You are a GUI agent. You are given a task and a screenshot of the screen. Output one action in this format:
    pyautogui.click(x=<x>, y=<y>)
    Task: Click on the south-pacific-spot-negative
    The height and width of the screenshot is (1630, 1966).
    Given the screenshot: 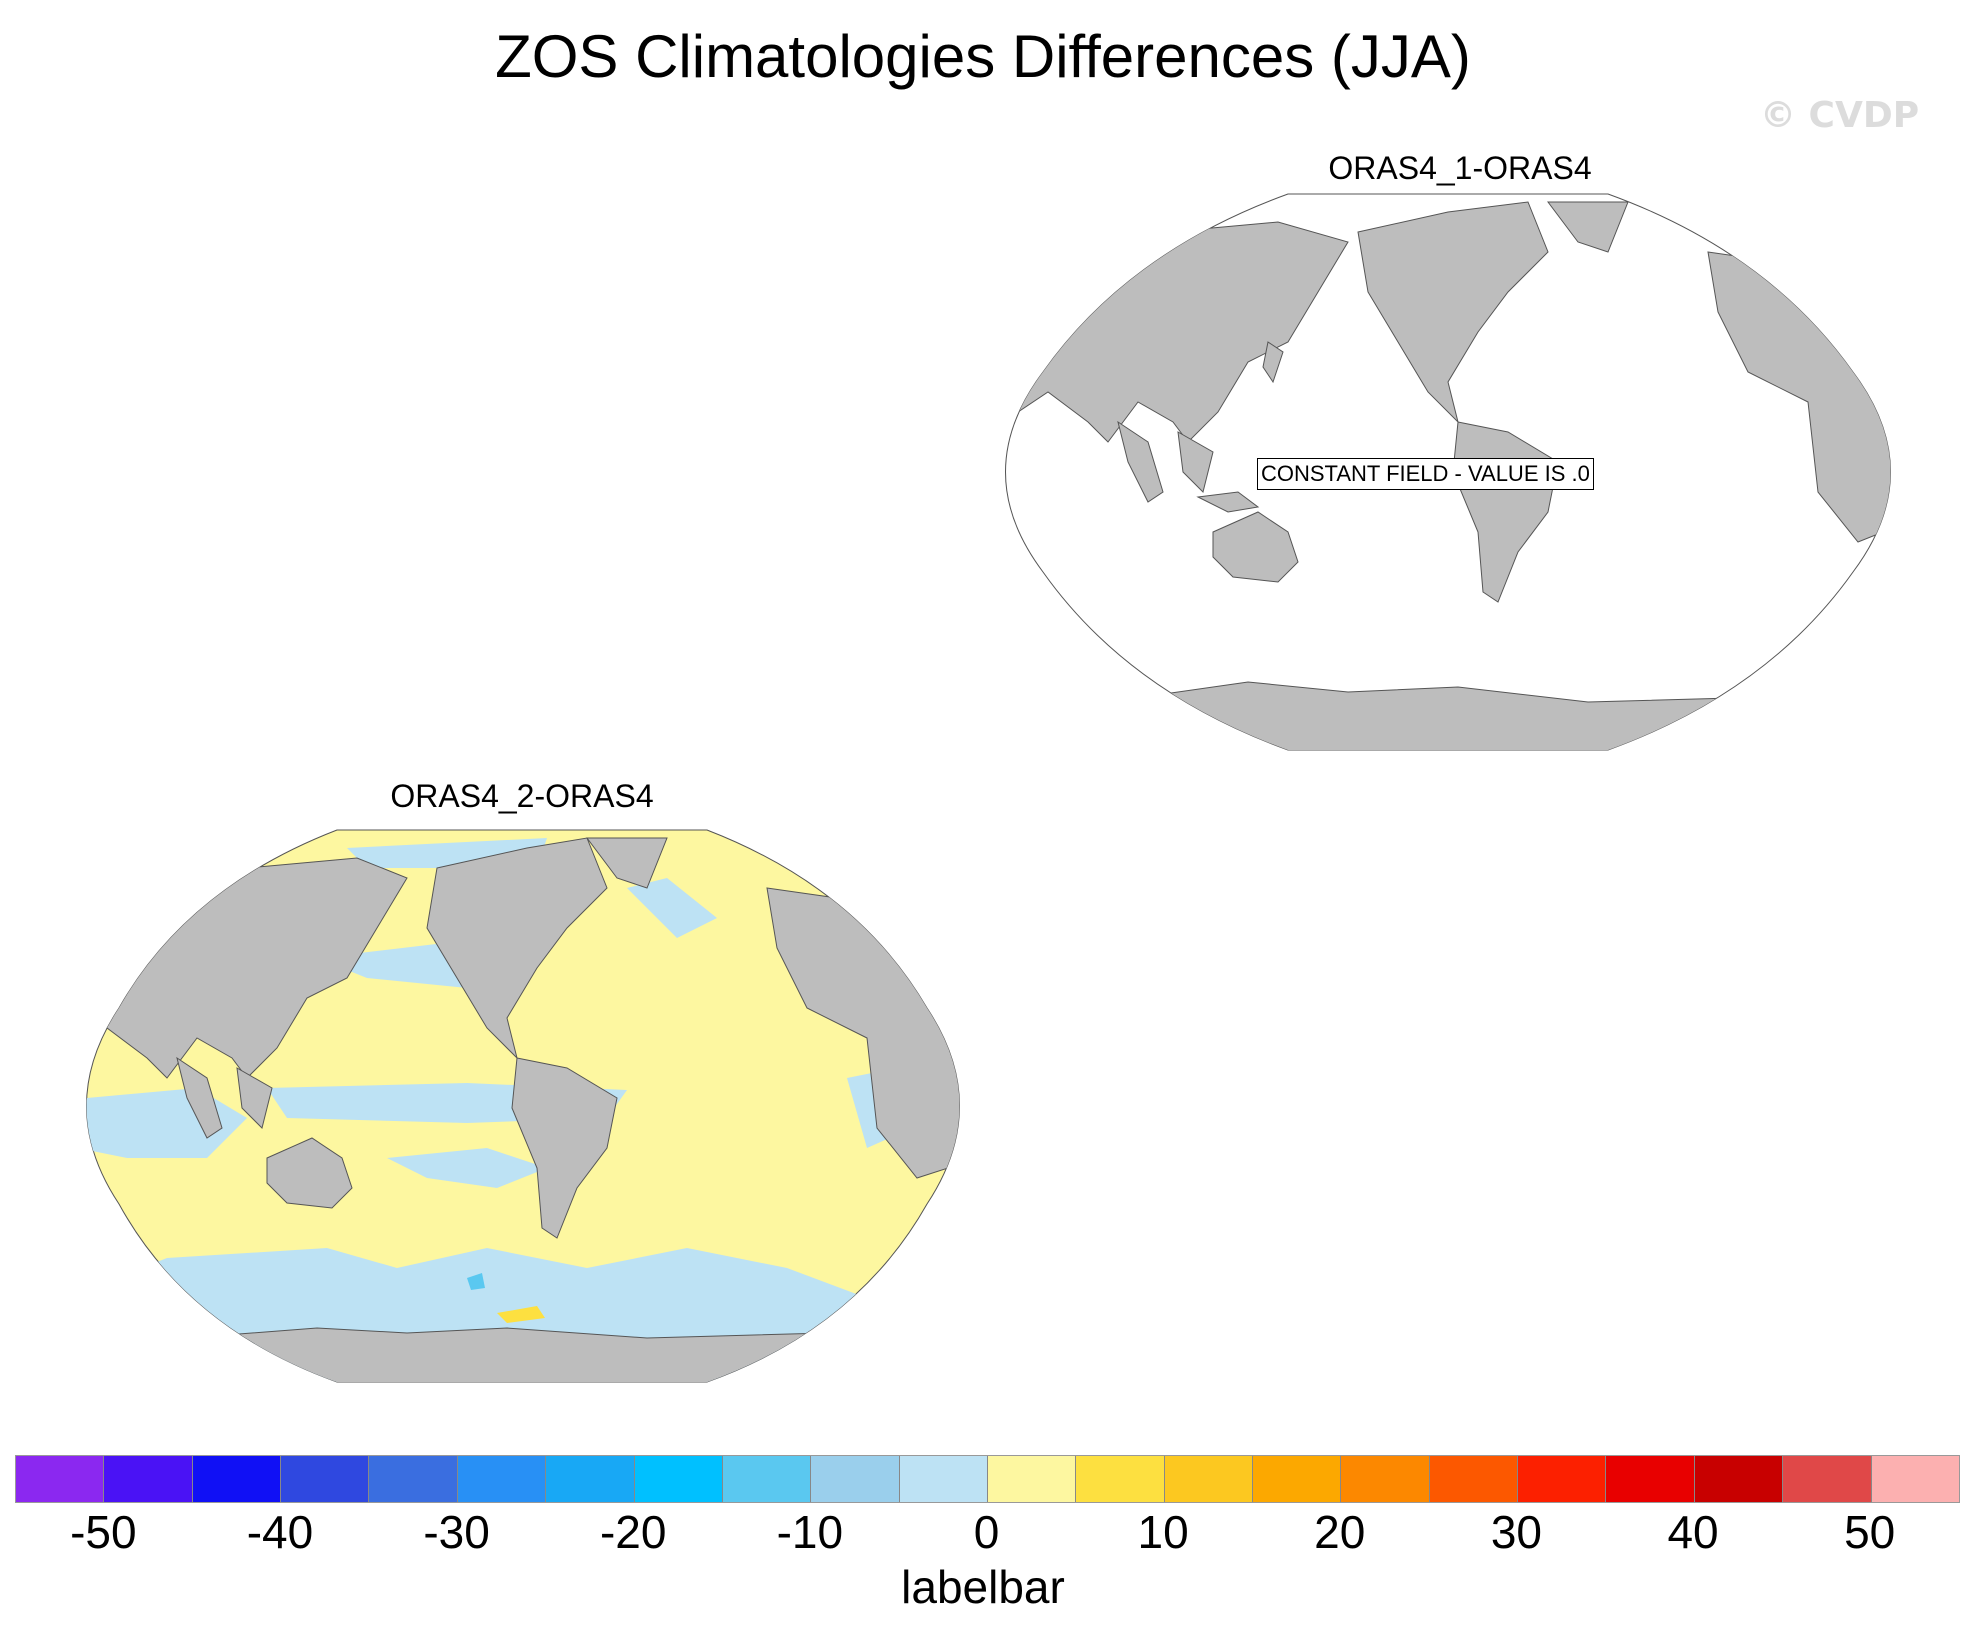 What is the action you would take?
    pyautogui.click(x=476, y=1281)
    